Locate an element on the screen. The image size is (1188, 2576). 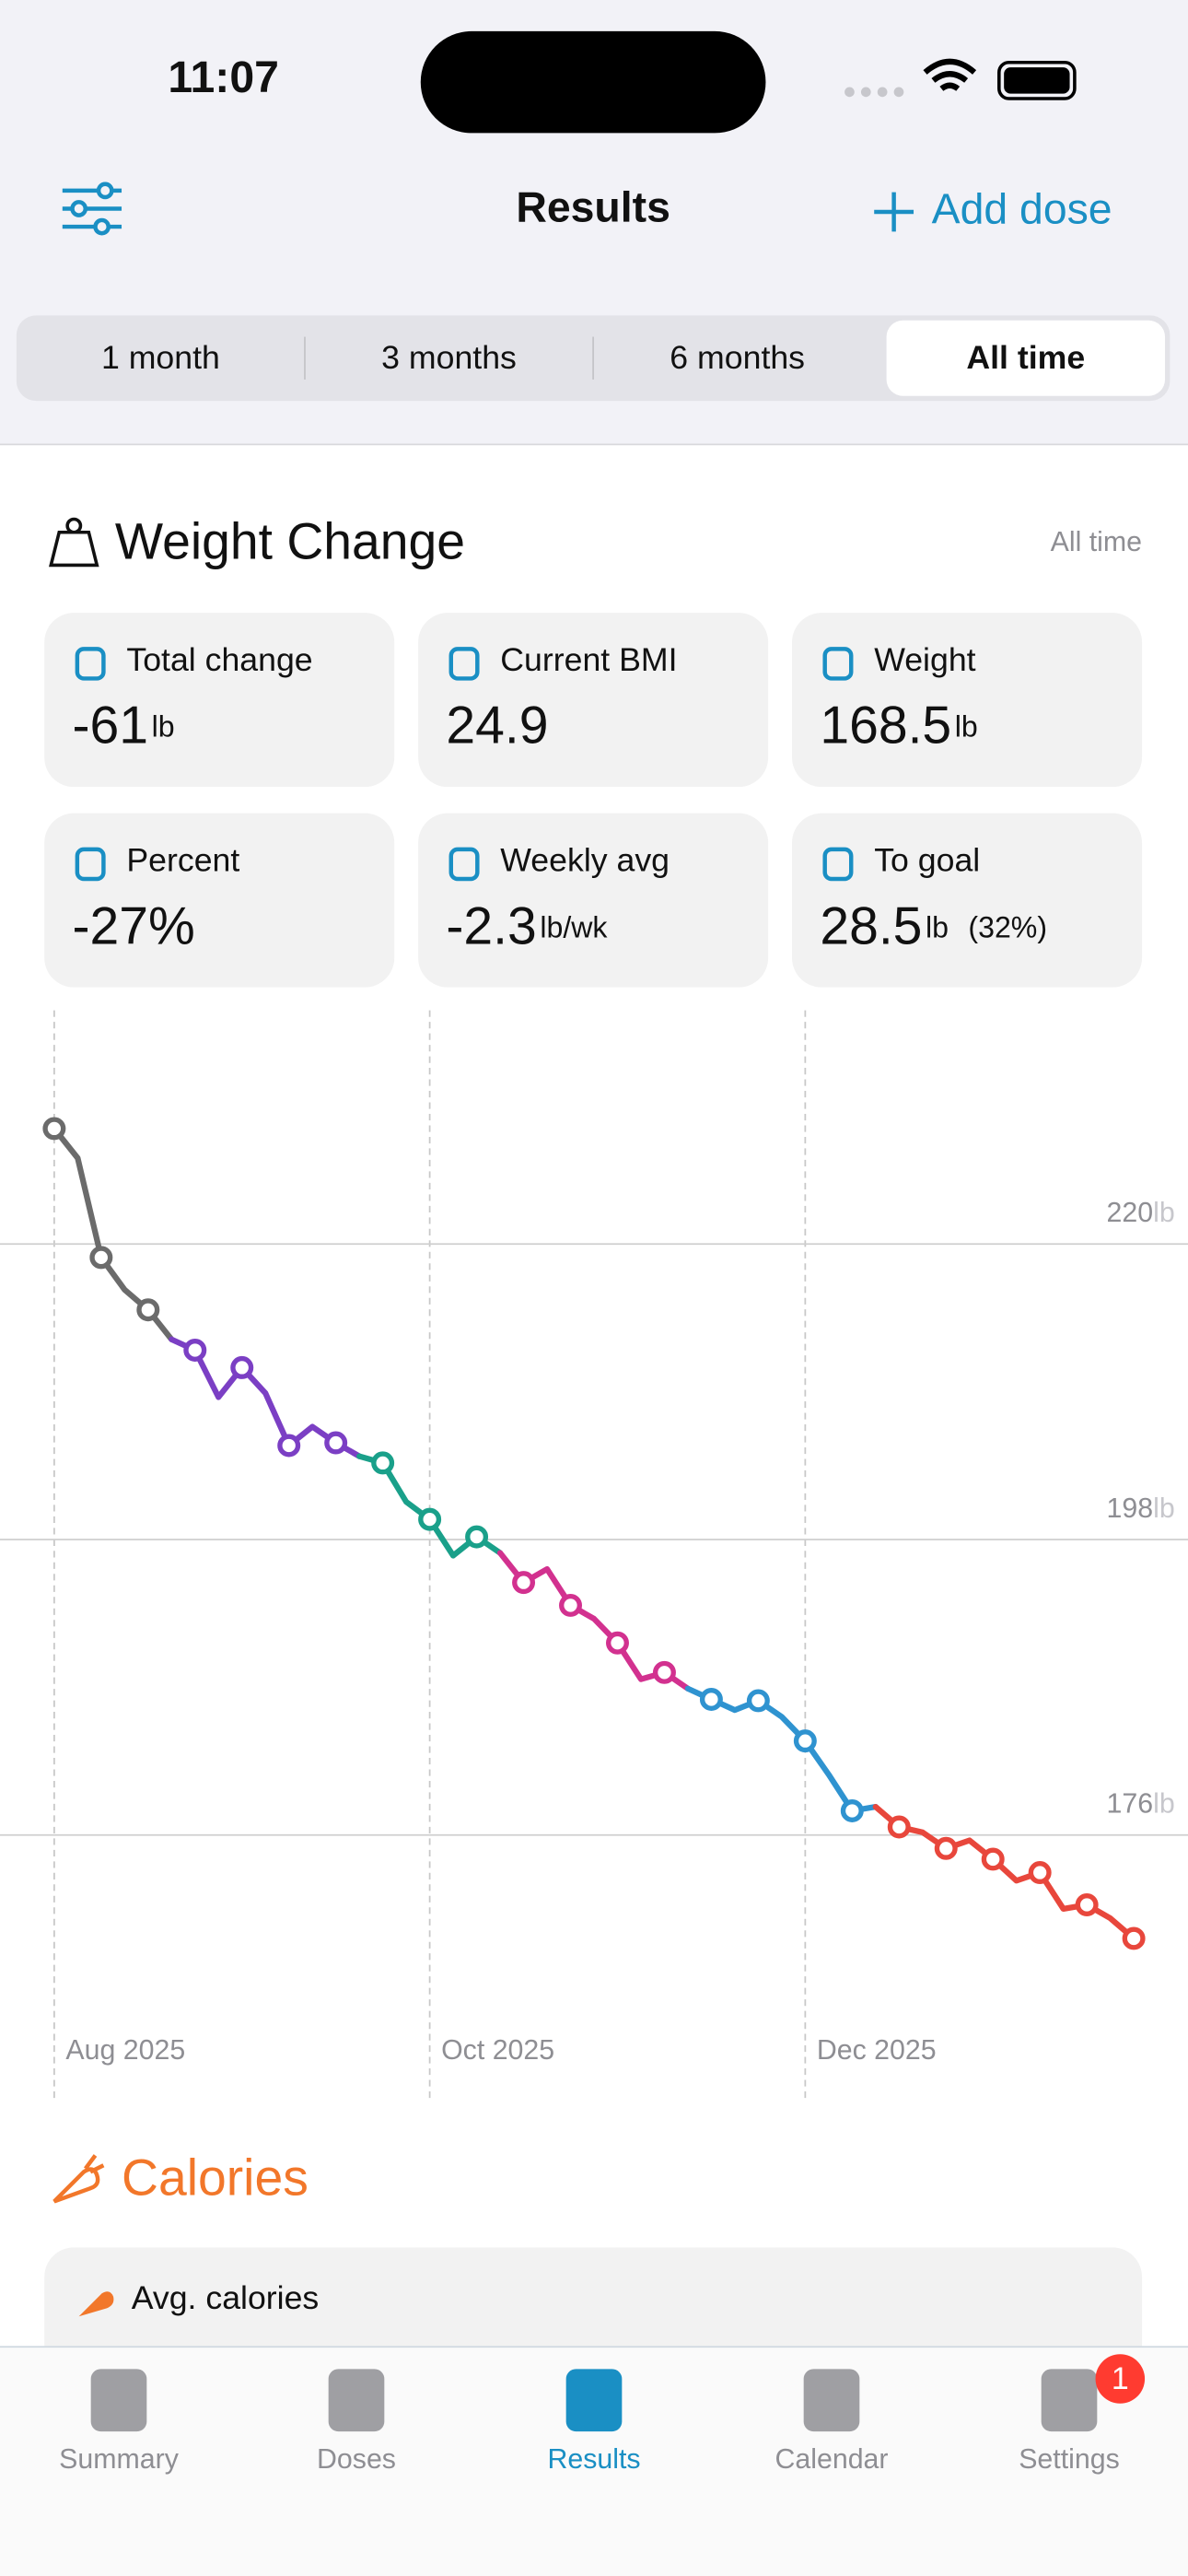
battery-level is located at coordinates (1037, 80).